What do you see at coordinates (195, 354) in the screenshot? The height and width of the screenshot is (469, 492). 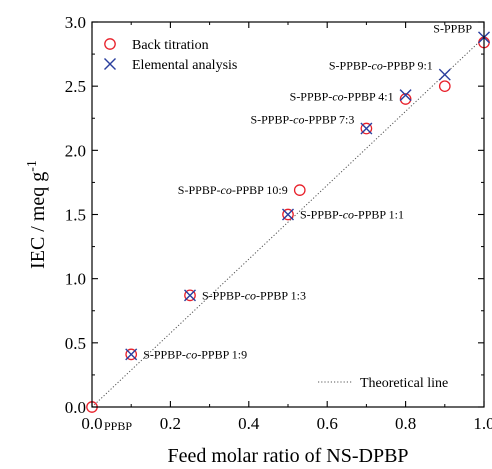 I see `point-label: S-PPBP-co-PPBP 1:9` at bounding box center [195, 354].